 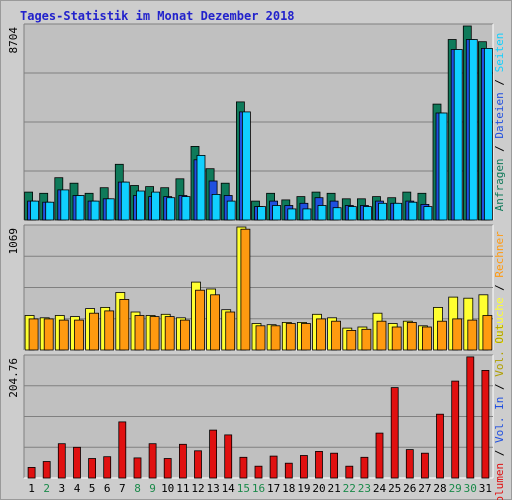 What do you see at coordinates (470, 488) in the screenshot?
I see `x-tick-label: 30` at bounding box center [470, 488].